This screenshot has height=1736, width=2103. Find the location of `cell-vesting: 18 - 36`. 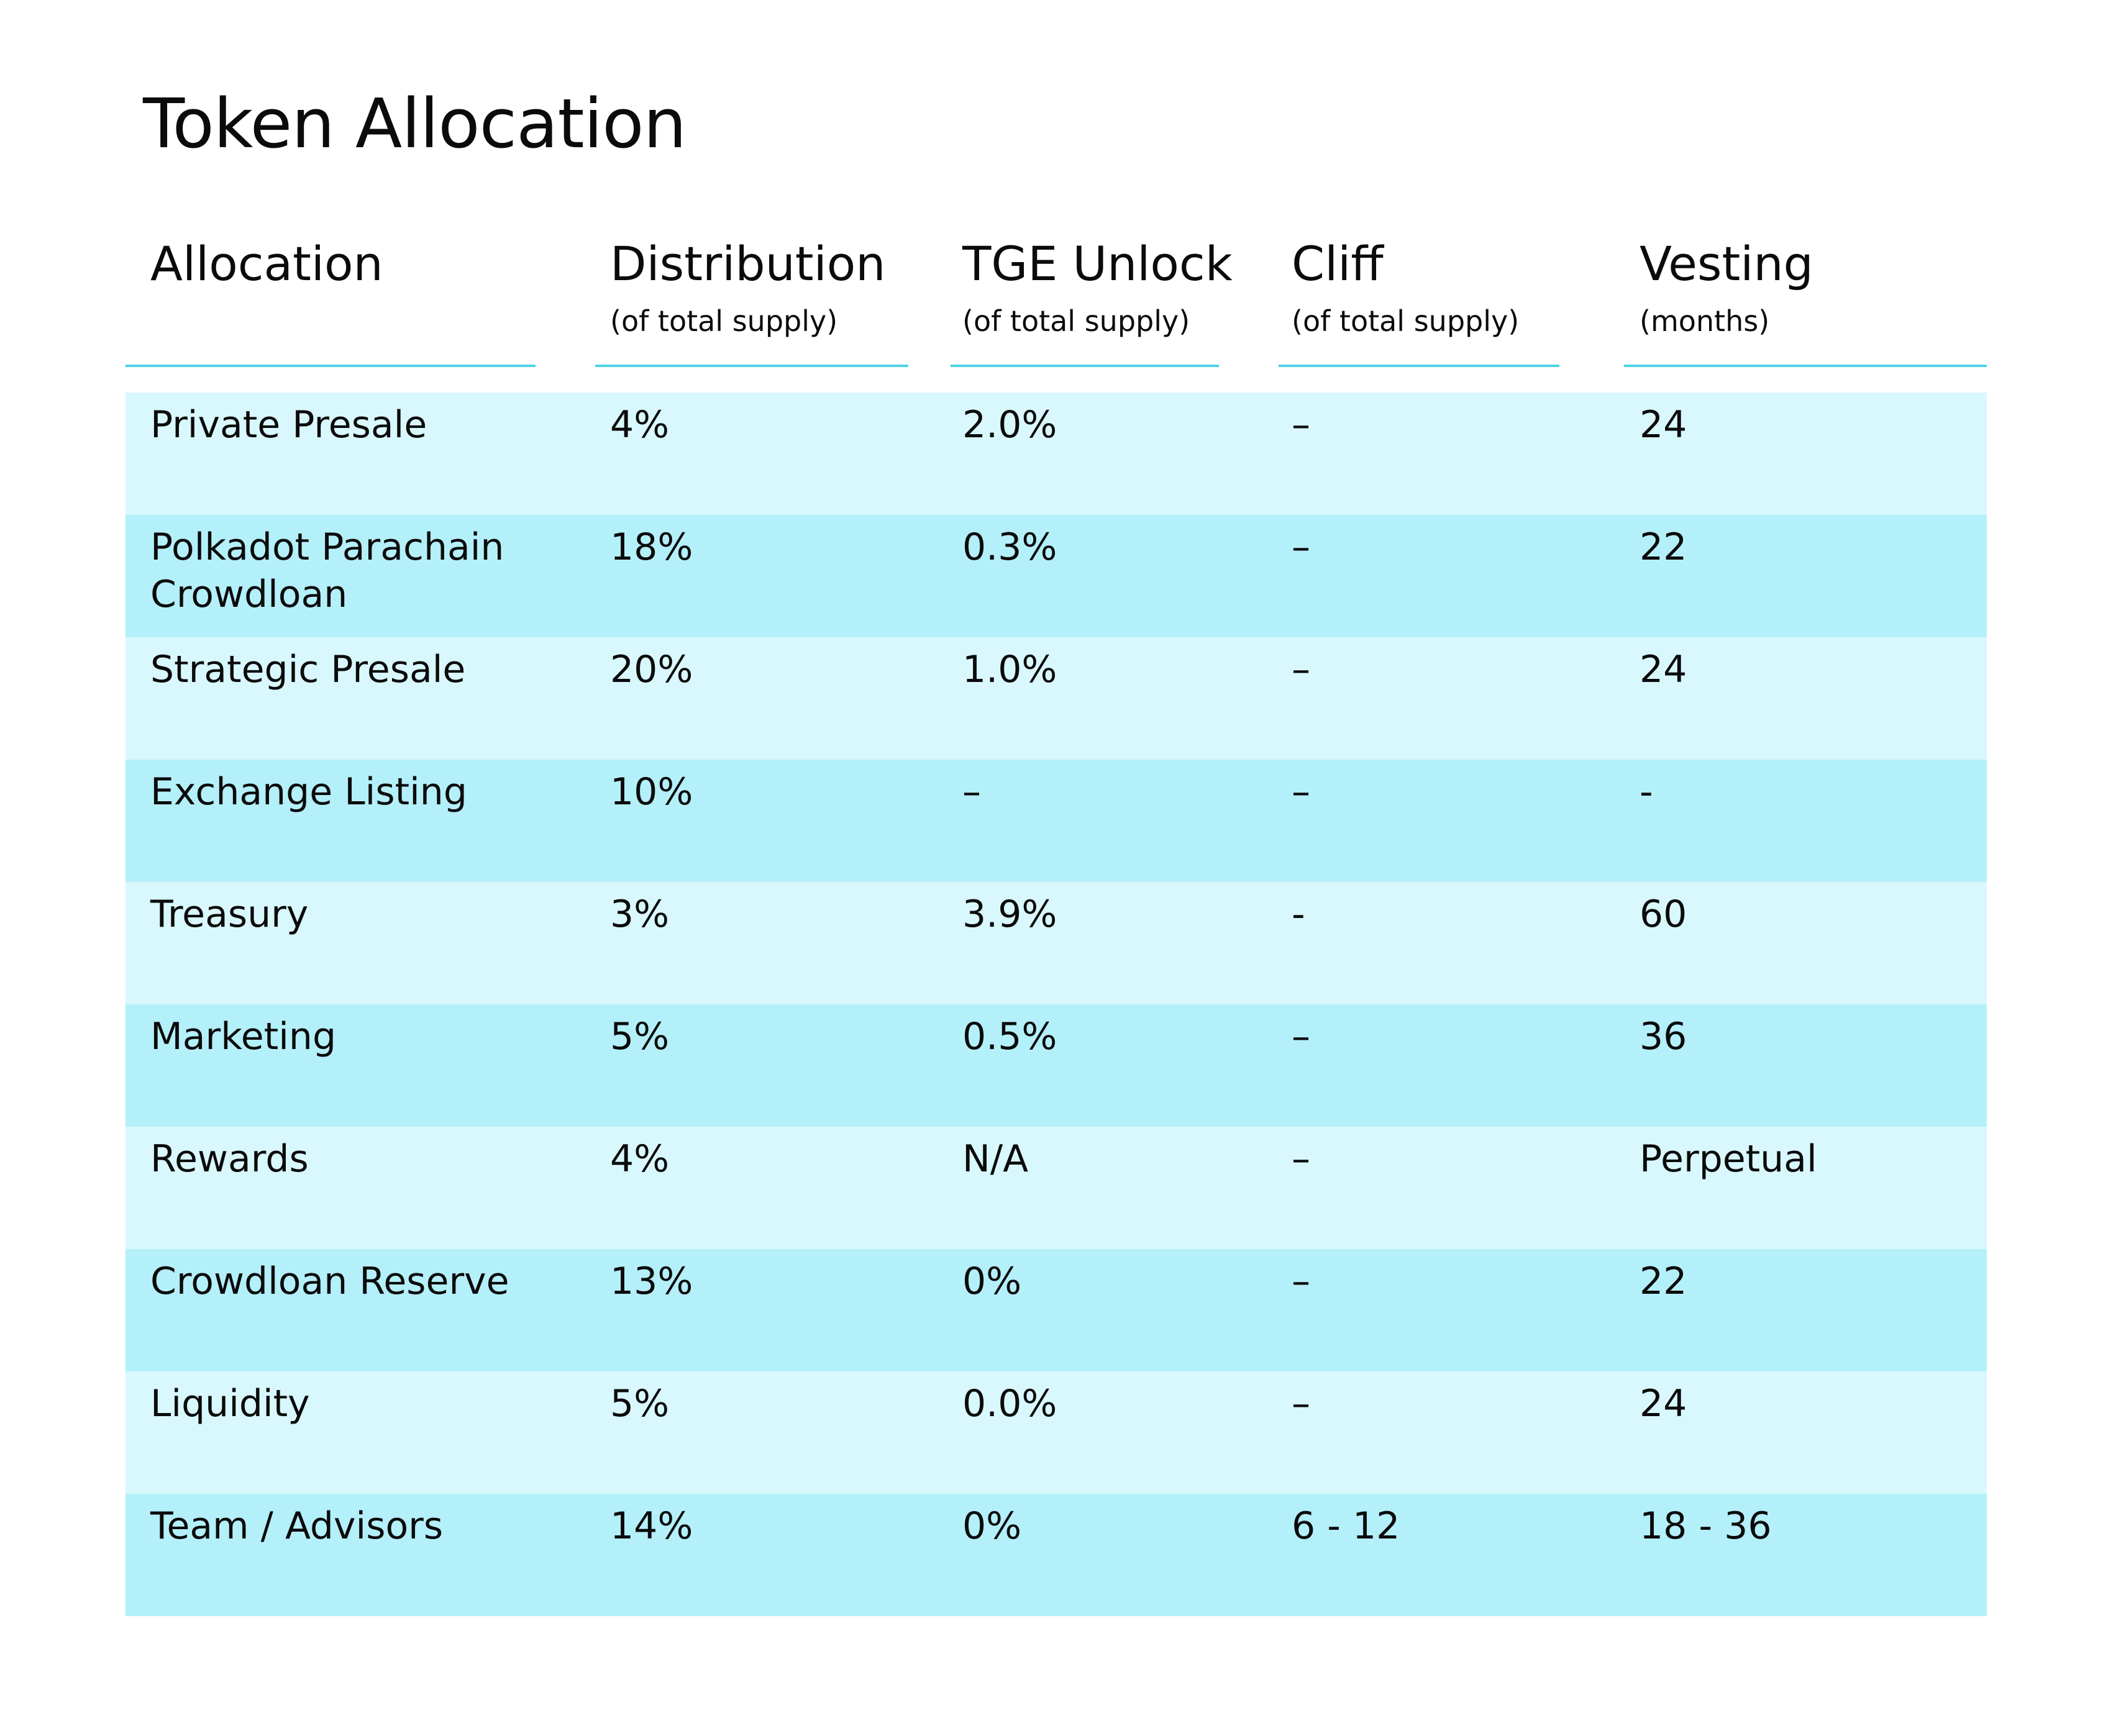

cell-vesting: 18 - 36 is located at coordinates (1706, 1526).